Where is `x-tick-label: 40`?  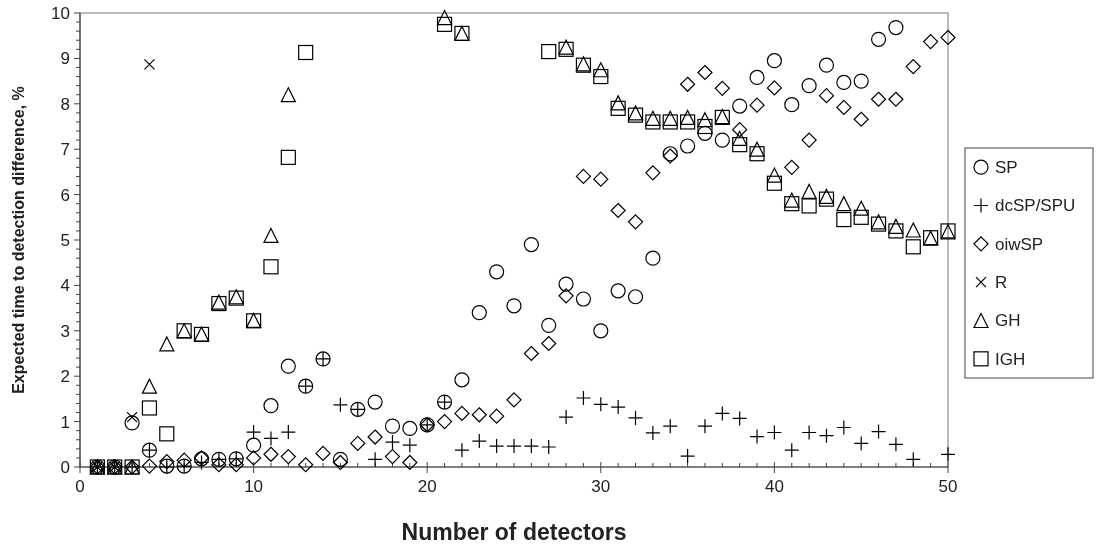
x-tick-label: 40 is located at coordinates (774, 486).